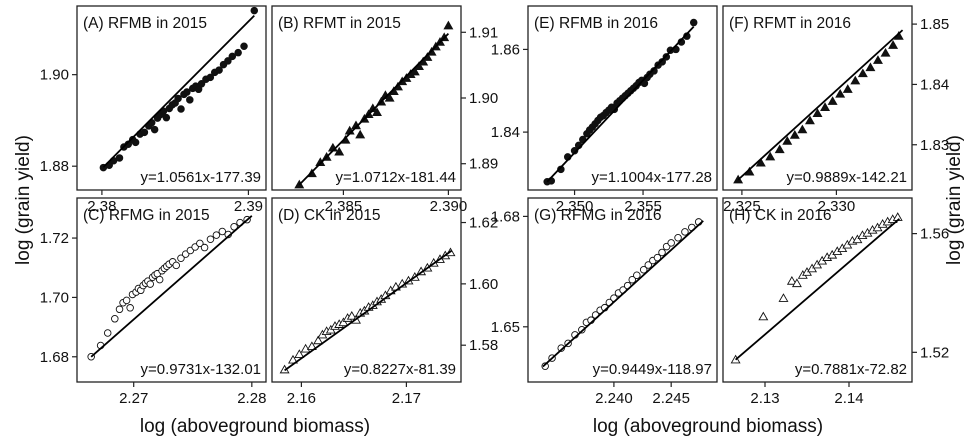 The image size is (971, 441). Describe the element at coordinates (483, 284) in the screenshot. I see `y-tick-label: 1.60` at that location.